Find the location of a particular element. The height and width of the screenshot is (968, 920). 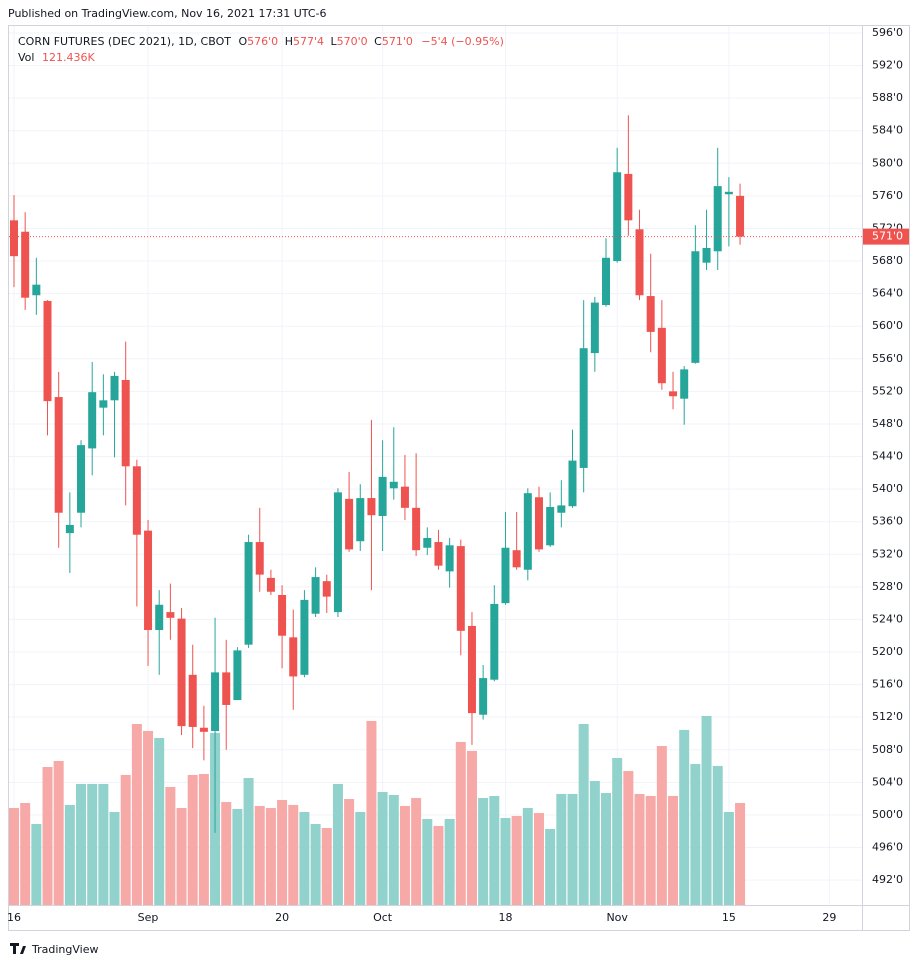

price-tick-label: 524'0 is located at coordinates (887, 618).